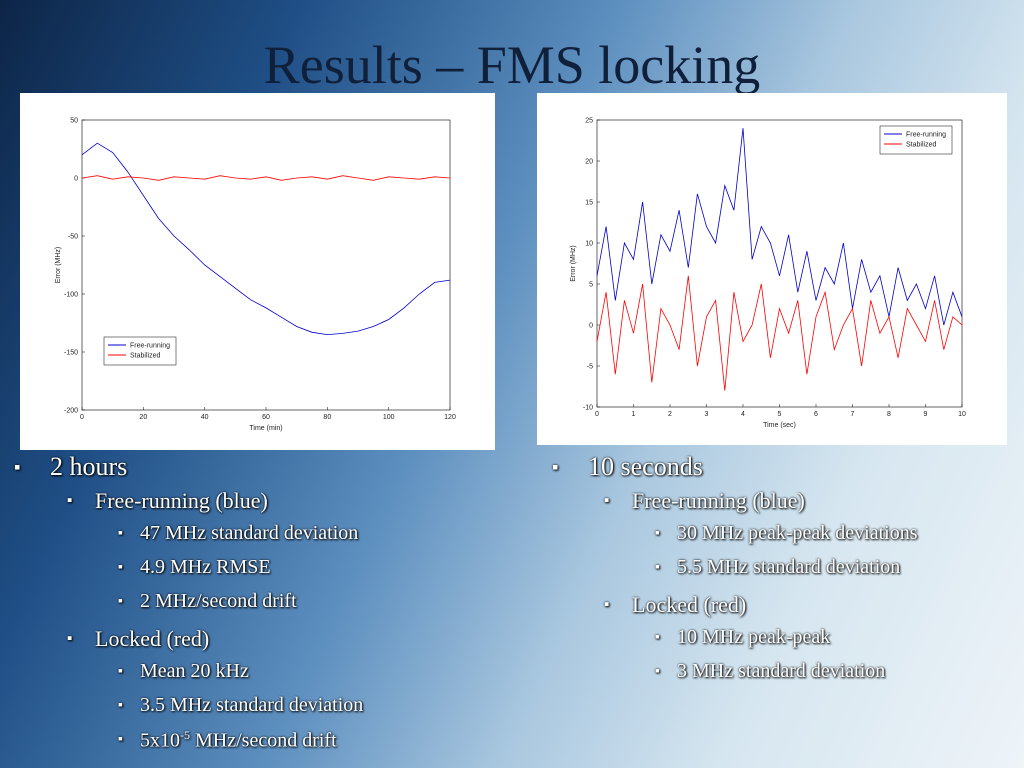  Describe the element at coordinates (194, 671) in the screenshot. I see `bullet-text: Mean 20 kHz` at that location.